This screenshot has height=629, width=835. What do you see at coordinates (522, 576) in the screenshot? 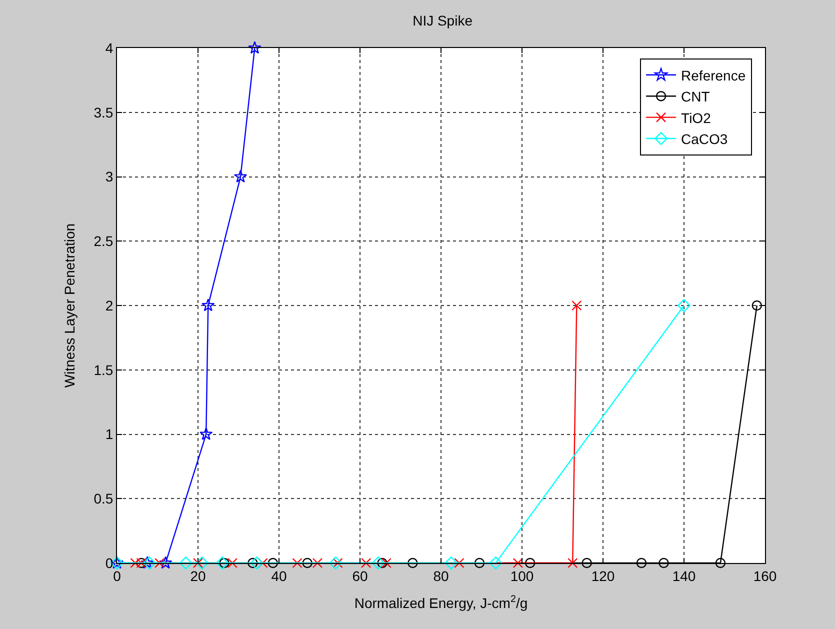
I see `x-tick-label: 100` at bounding box center [522, 576].